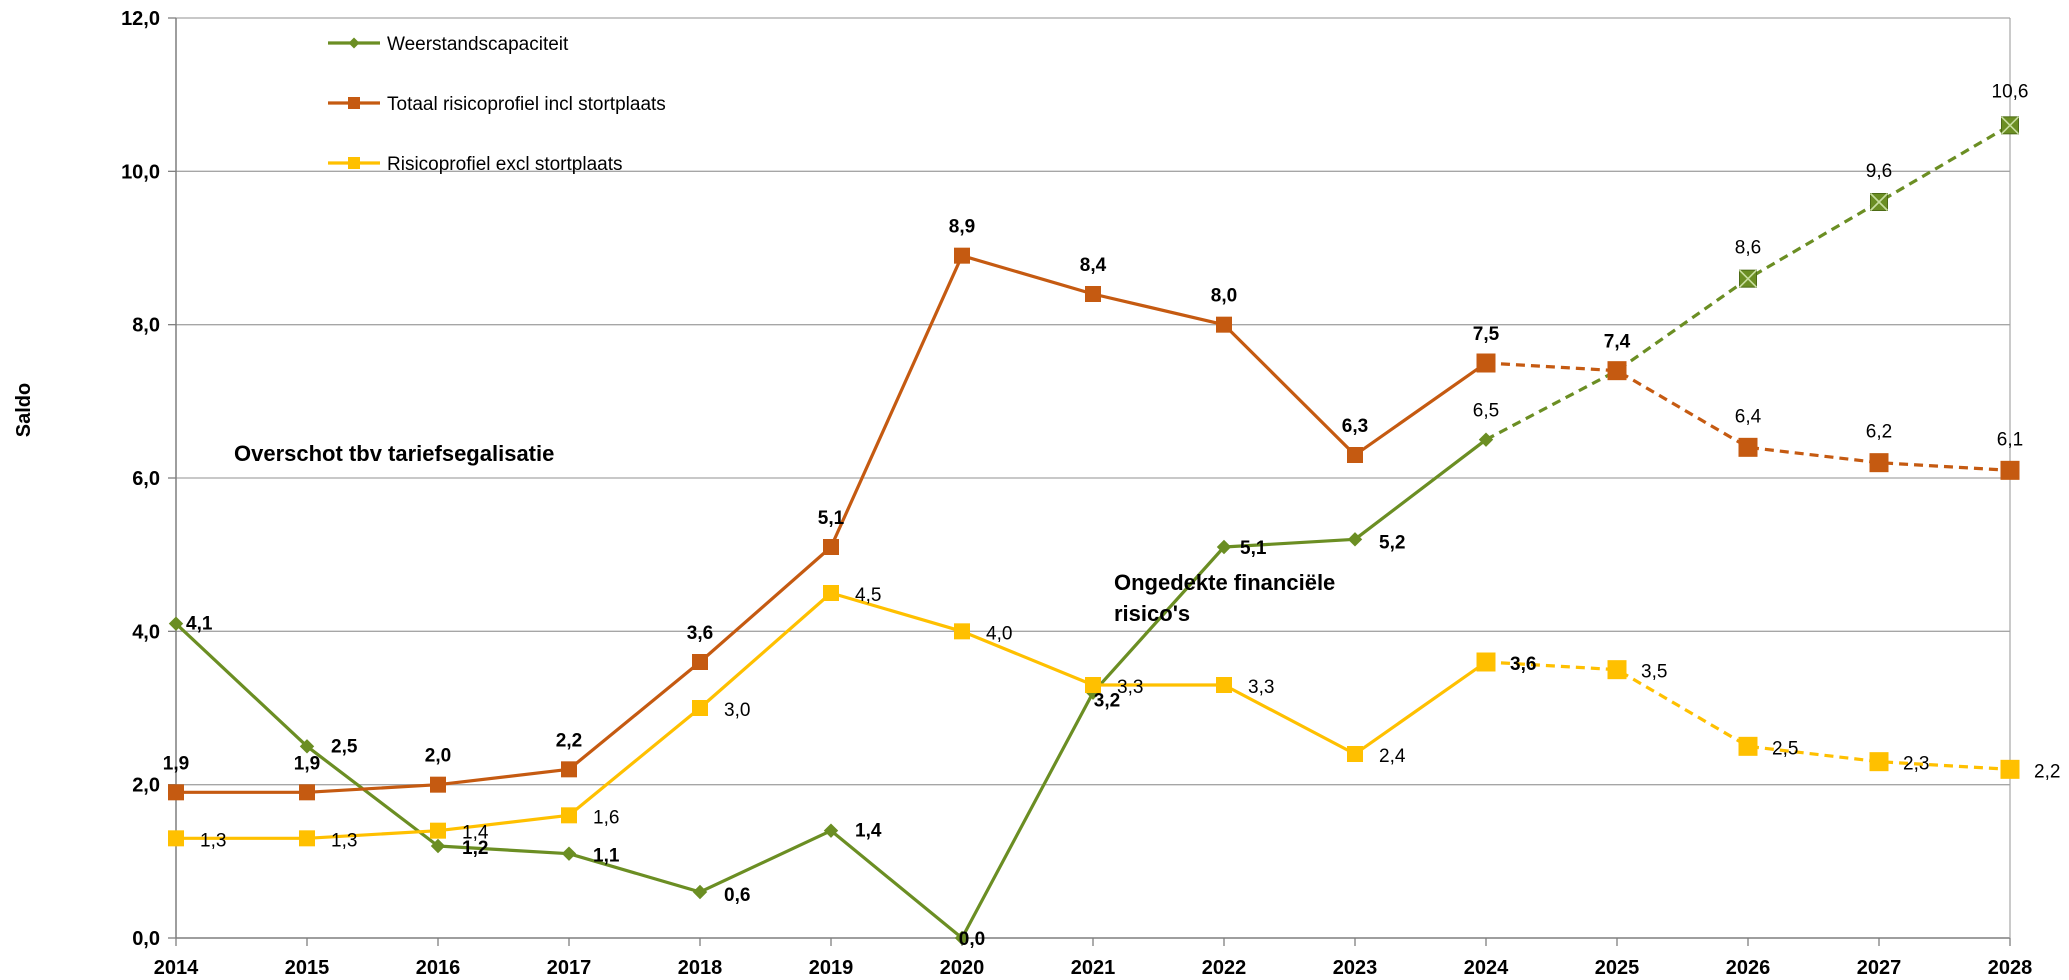 This screenshot has height=980, width=2069. I want to click on x-tick-label: 2019, so click(831, 968).